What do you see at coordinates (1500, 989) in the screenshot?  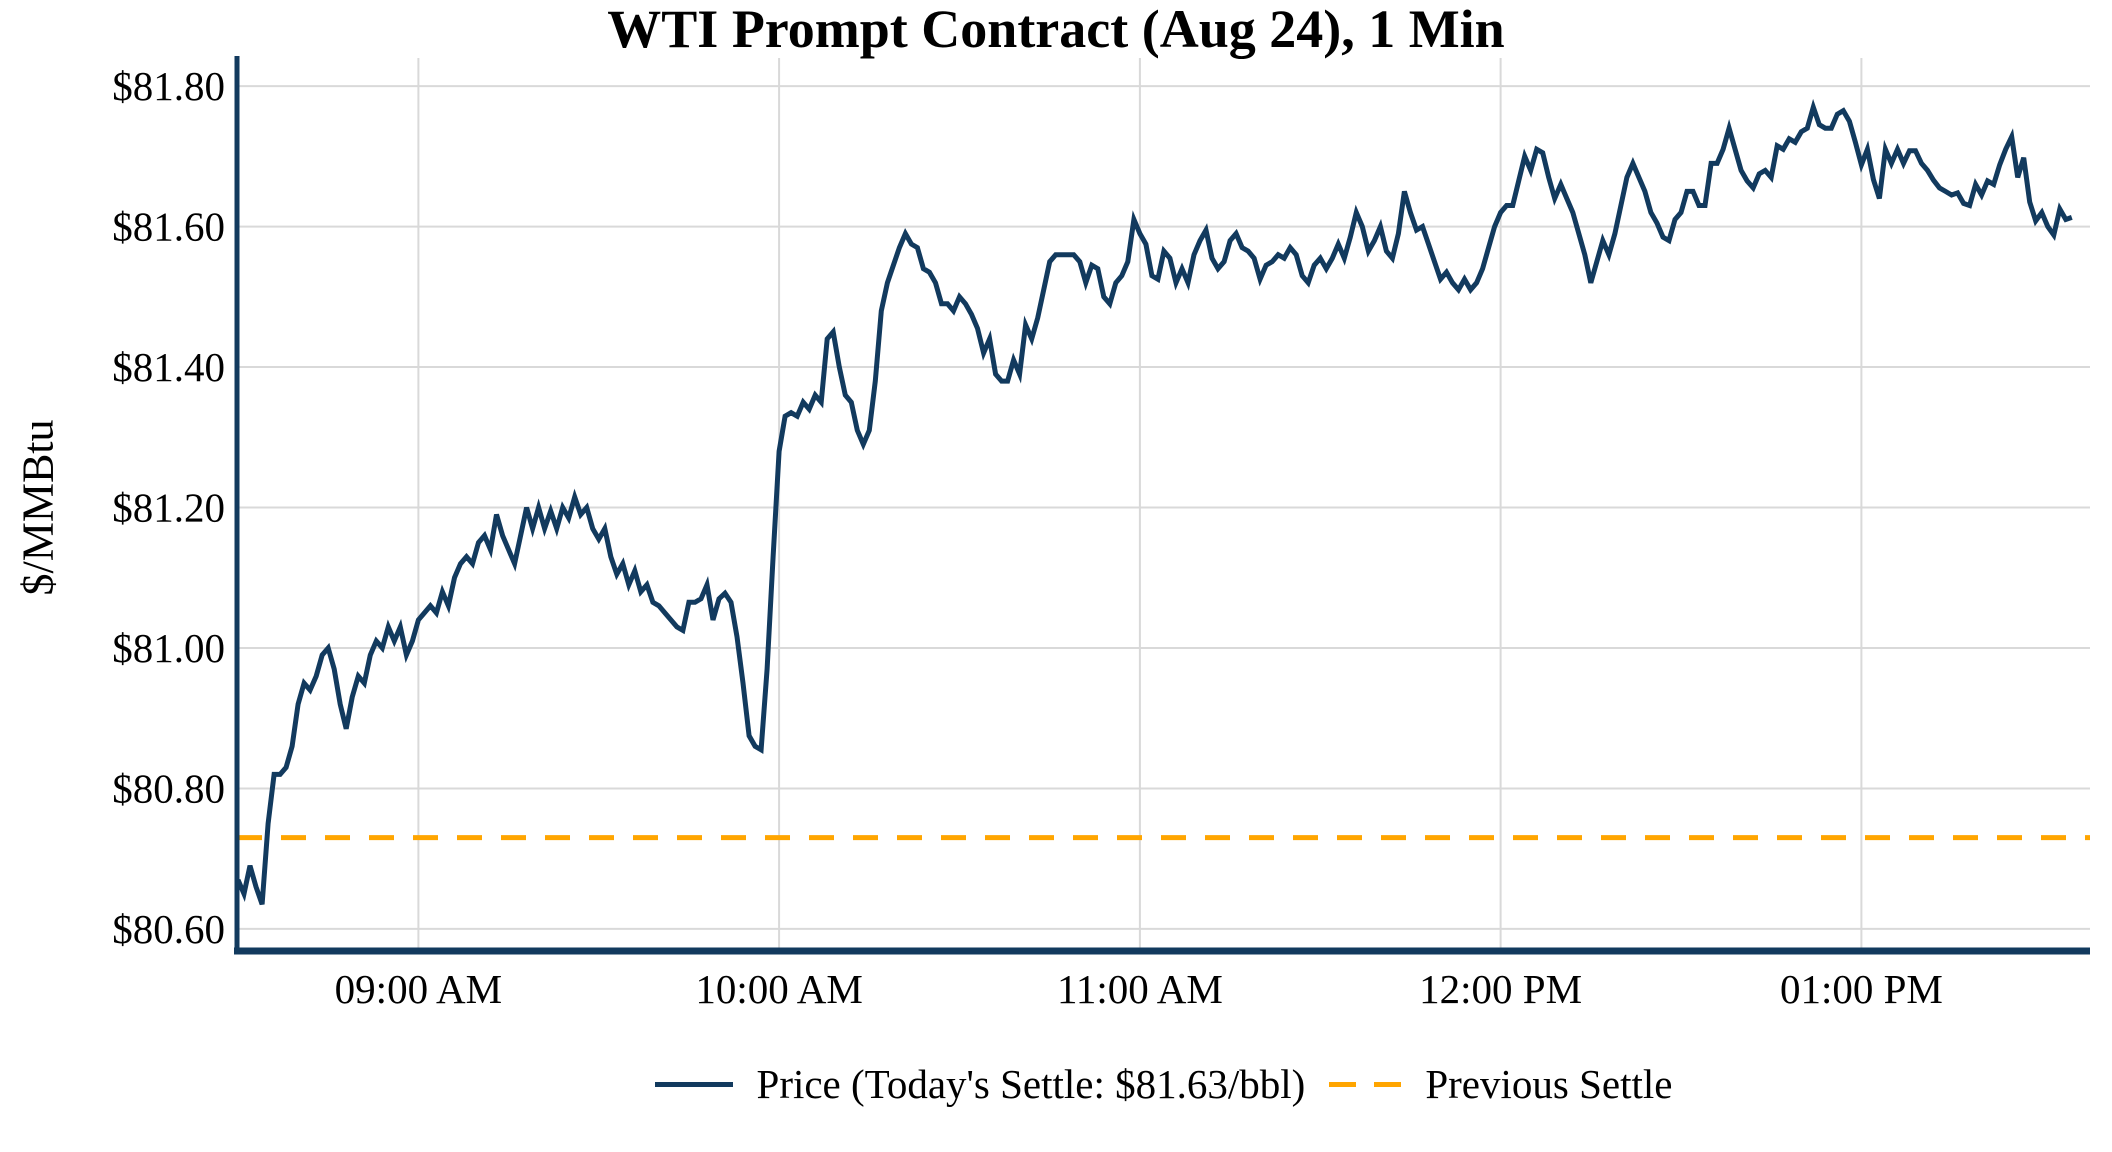 I see `x-tick-label: 12:00 PM` at bounding box center [1500, 989].